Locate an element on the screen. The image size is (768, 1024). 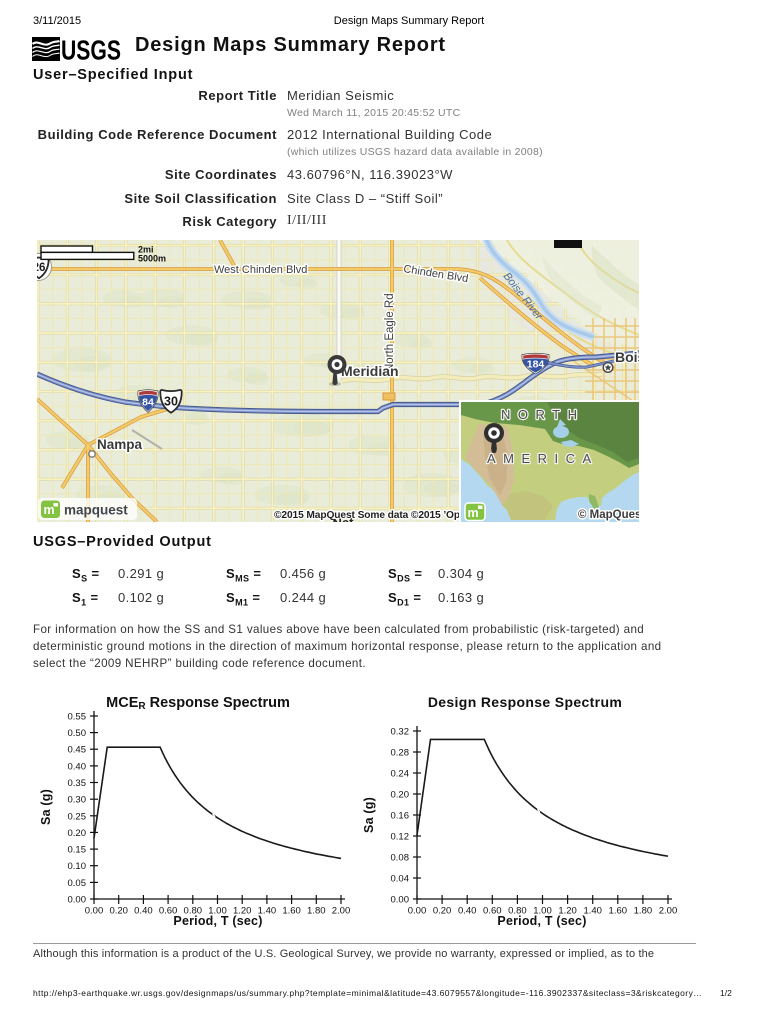
svg-text: Nat is located at coordinates (343, 518).